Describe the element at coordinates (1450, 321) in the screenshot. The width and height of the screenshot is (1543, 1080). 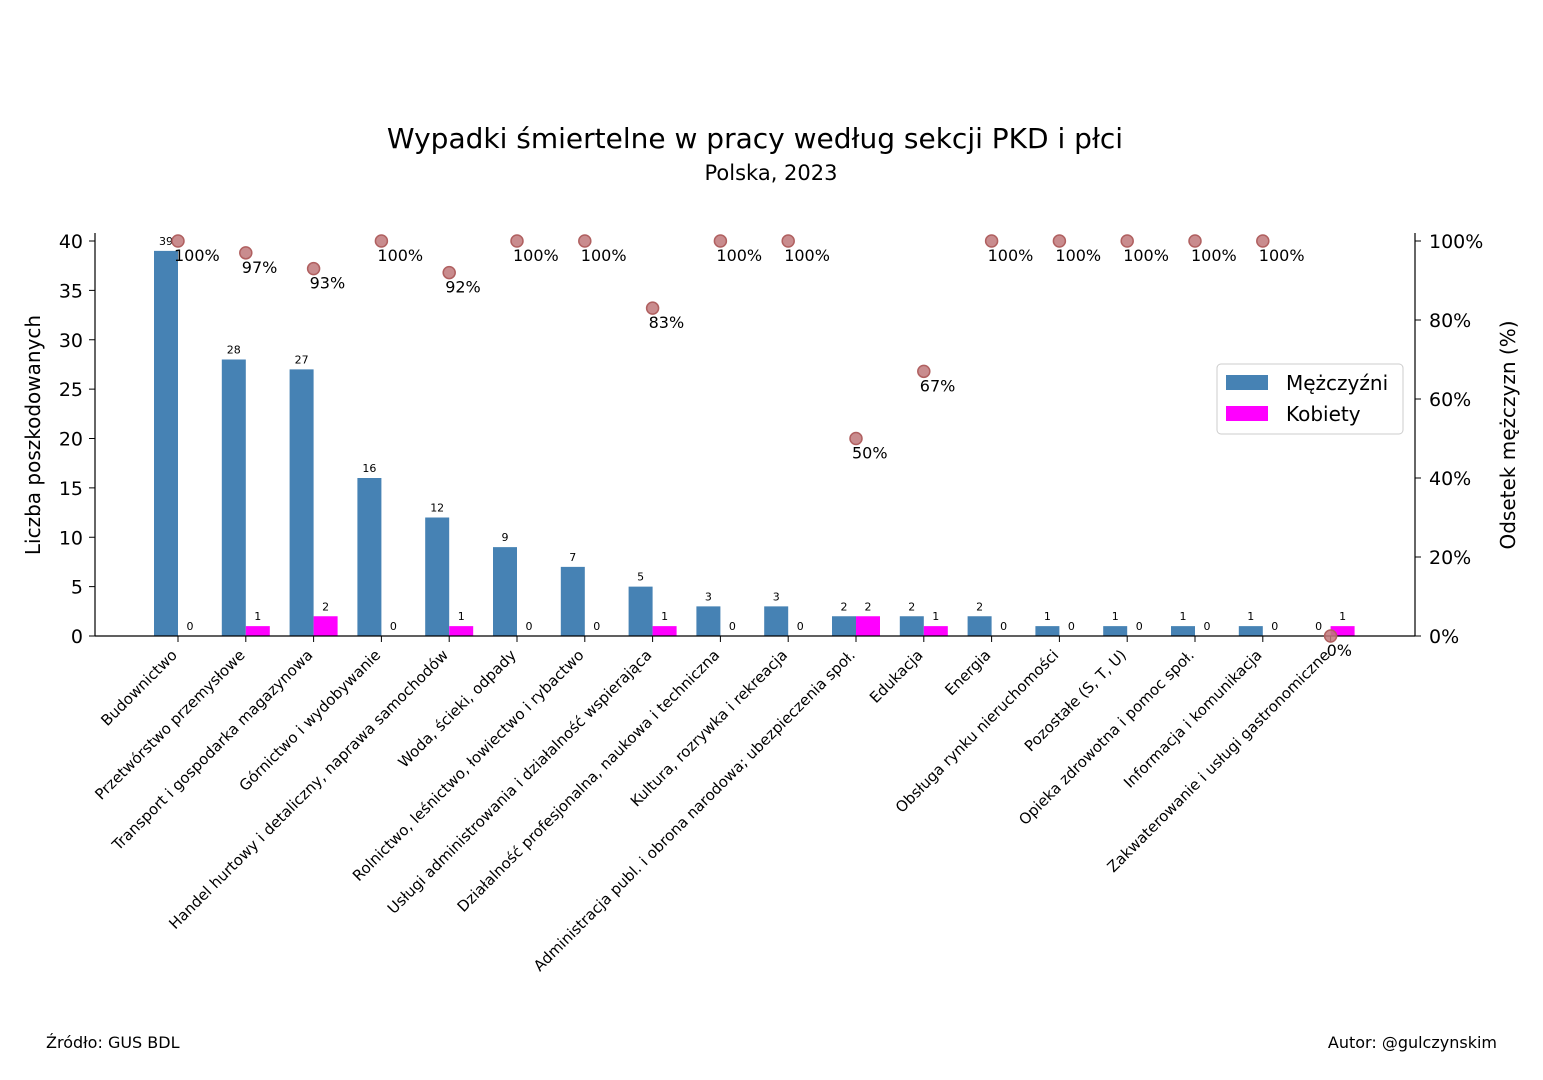
I see `y2-tick-label: 80%` at that location.